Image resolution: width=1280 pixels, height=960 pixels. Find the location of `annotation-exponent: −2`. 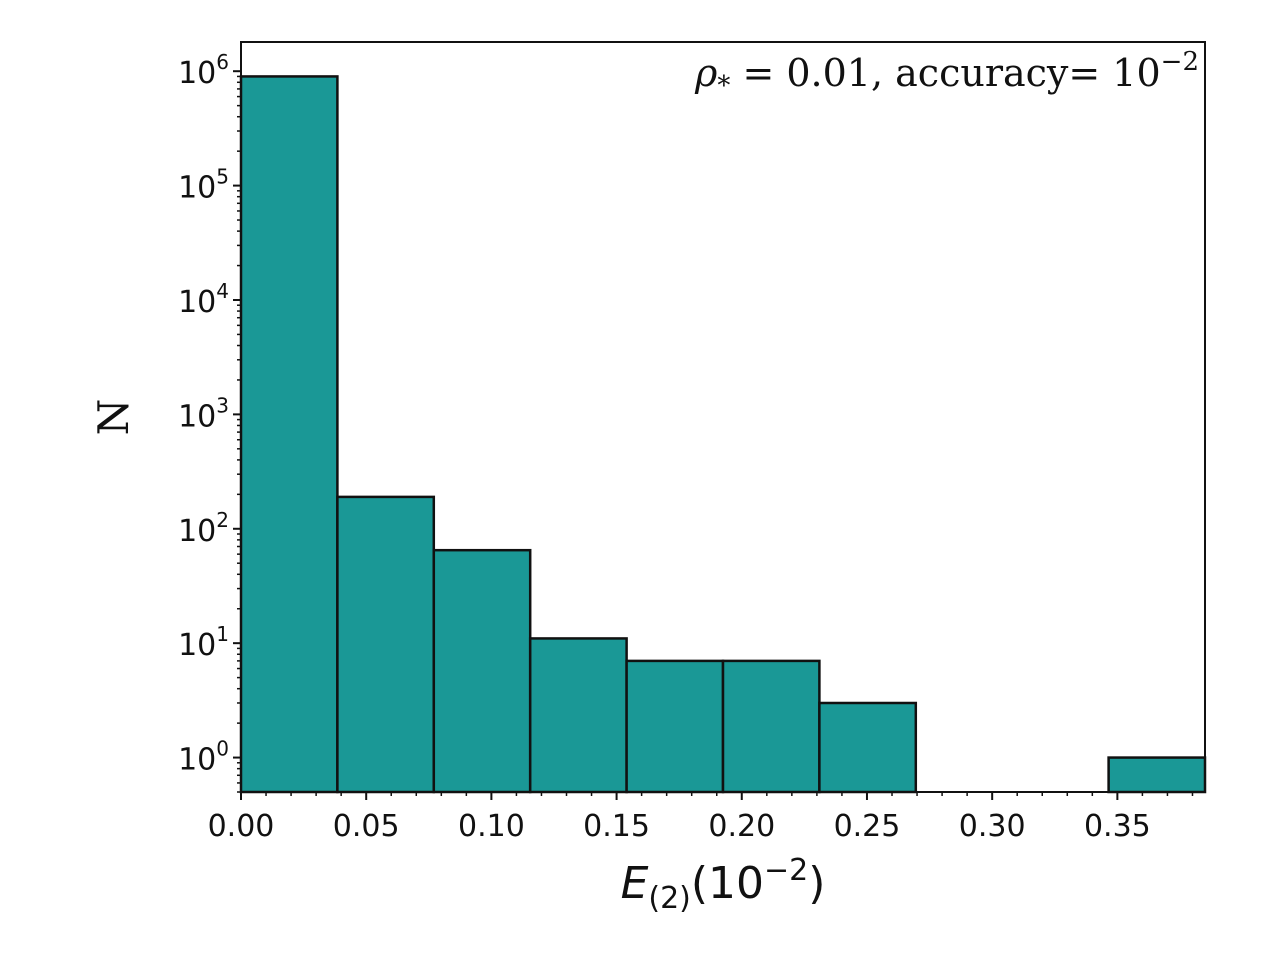

annotation-exponent: −2 is located at coordinates (1180, 62).